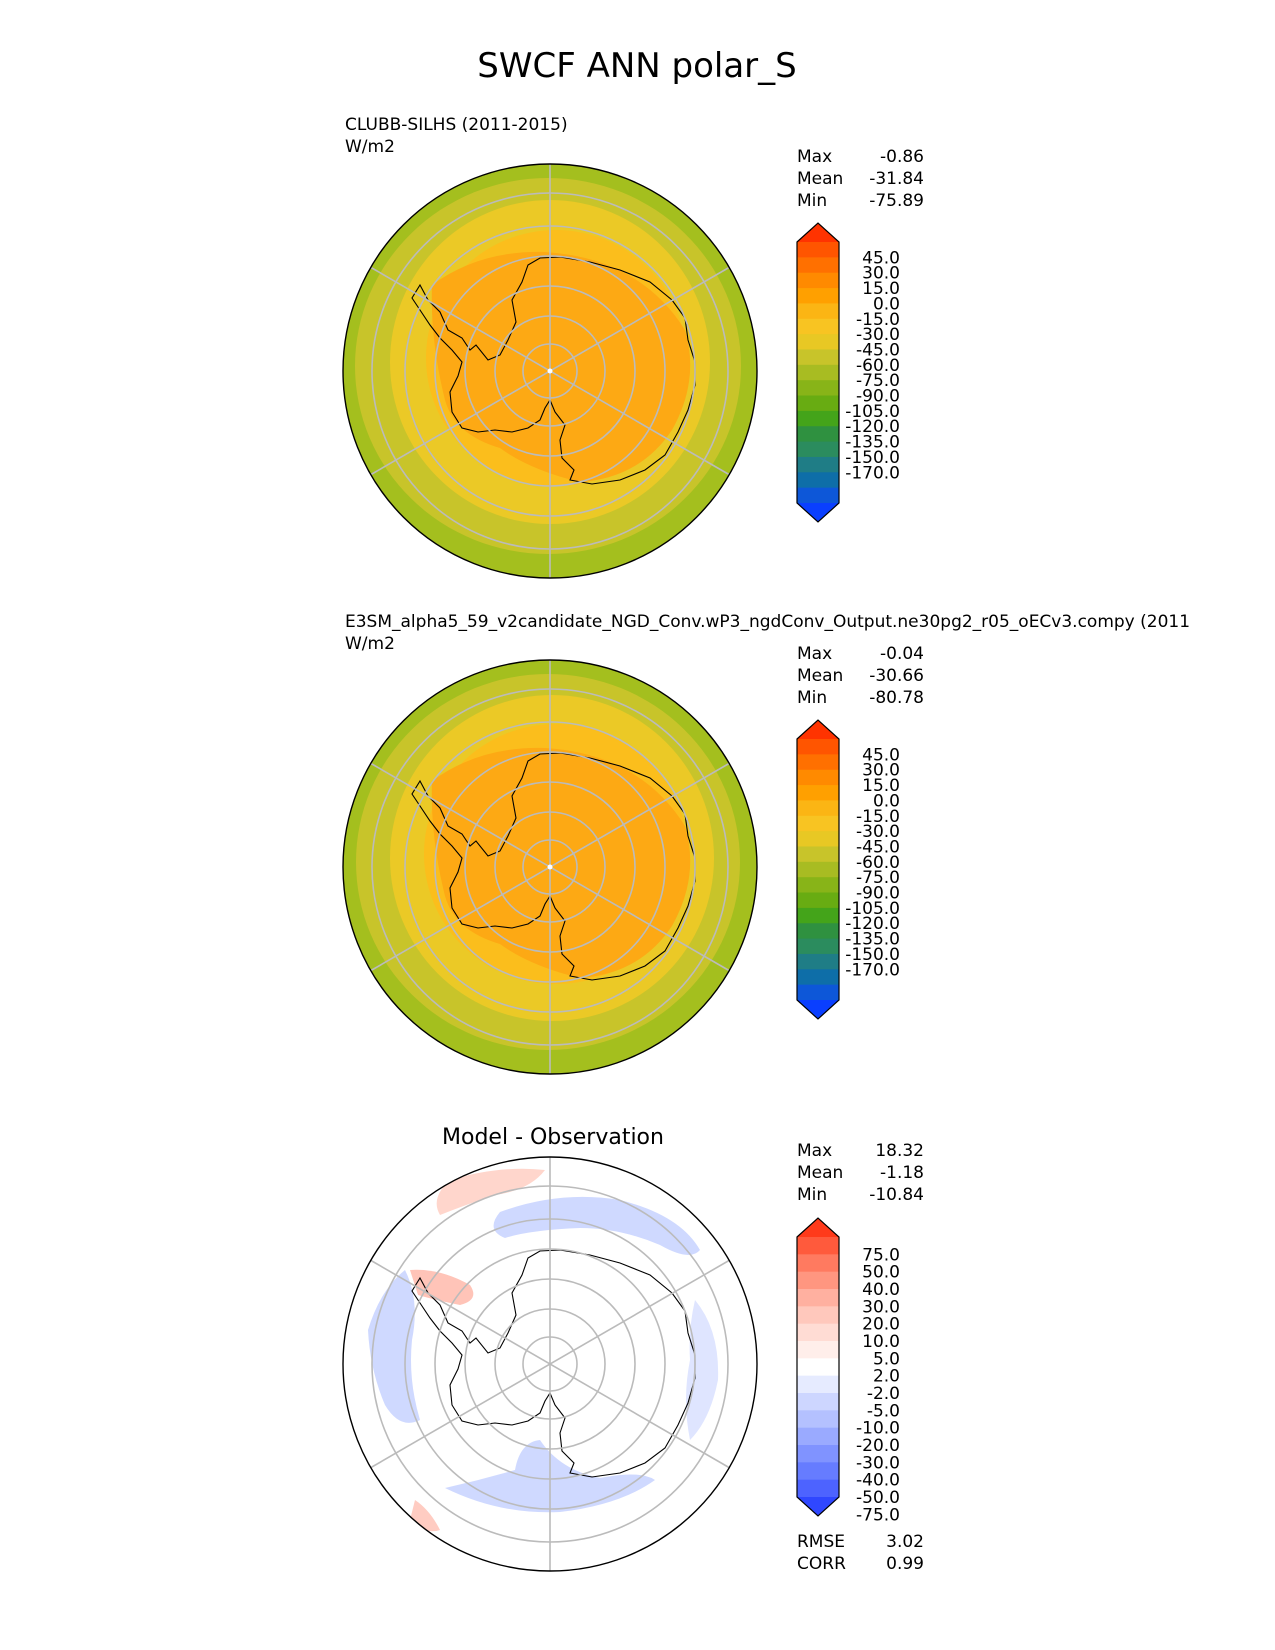 The image size is (1275, 1650). What do you see at coordinates (878, 1429) in the screenshot?
I see `colorbar-tick-label: -10.0` at bounding box center [878, 1429].